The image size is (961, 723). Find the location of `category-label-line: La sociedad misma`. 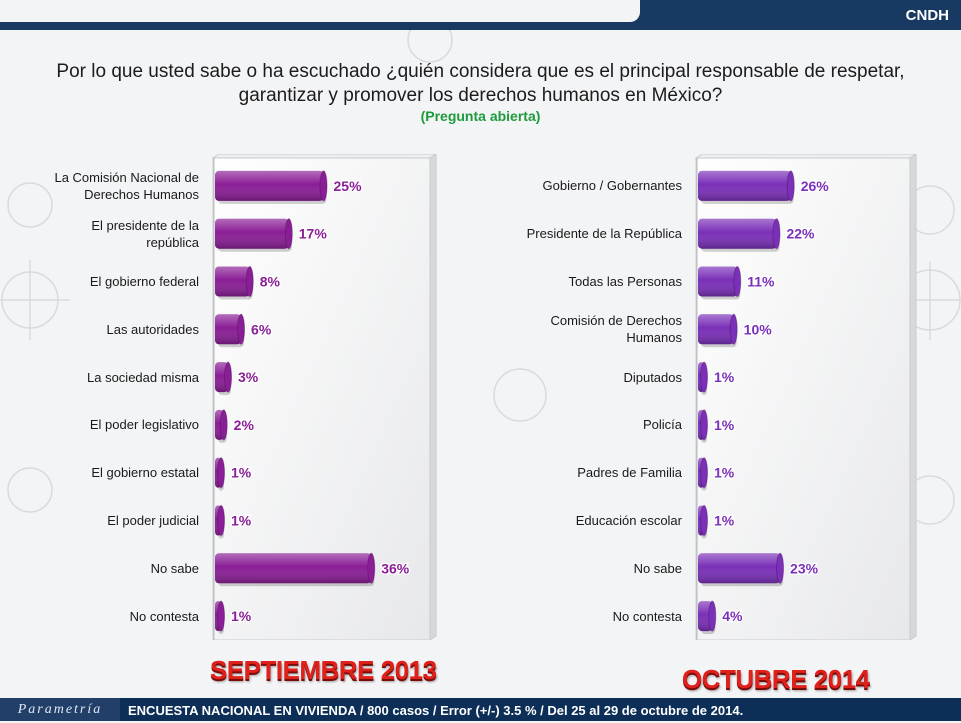

category-label-line: La sociedad misma is located at coordinates (143, 377).